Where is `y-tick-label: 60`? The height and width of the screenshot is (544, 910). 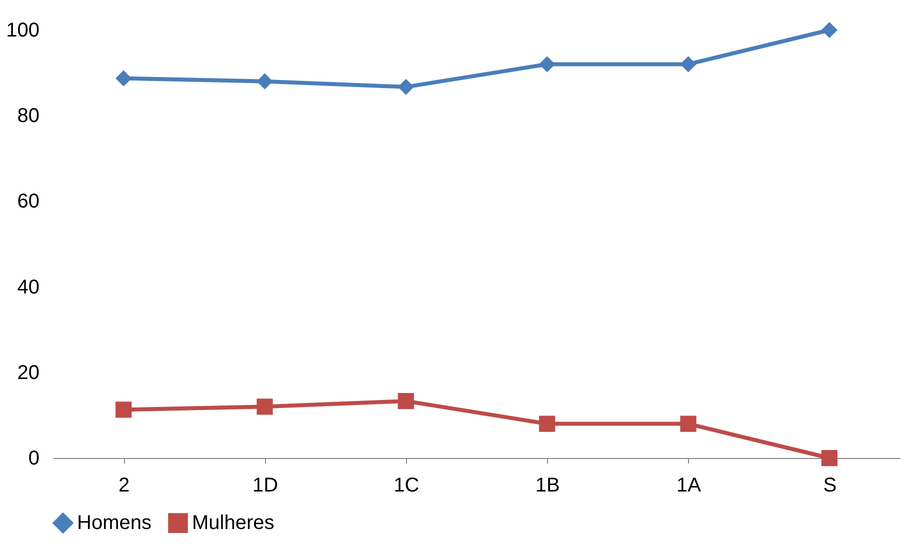 y-tick-label: 60 is located at coordinates (28, 201).